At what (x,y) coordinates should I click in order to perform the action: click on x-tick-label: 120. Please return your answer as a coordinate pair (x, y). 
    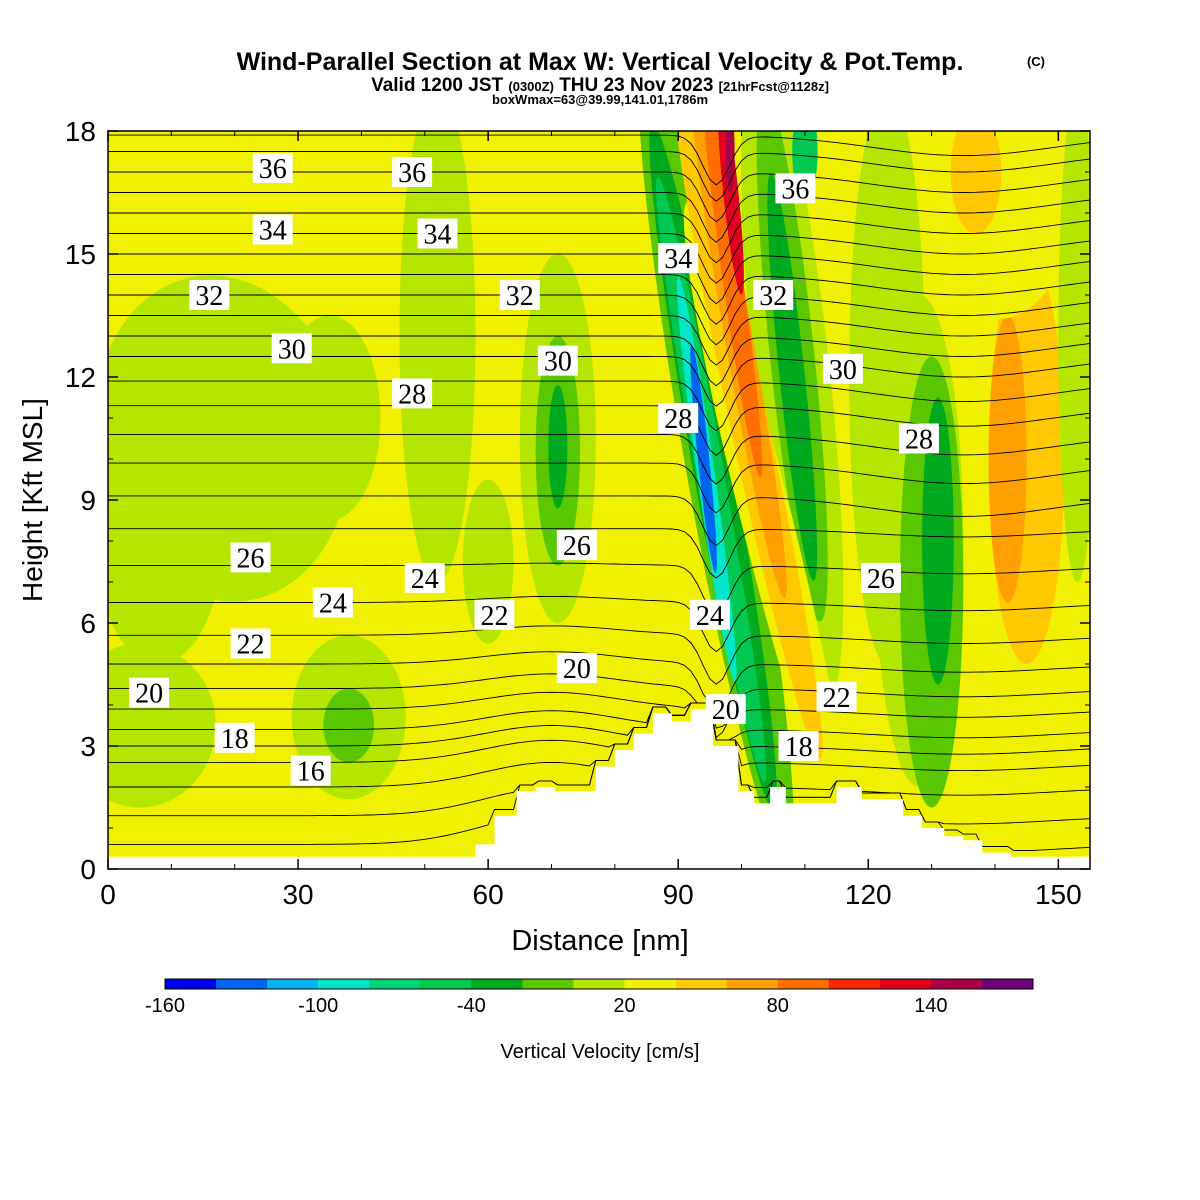
    Looking at the image, I should click on (868, 894).